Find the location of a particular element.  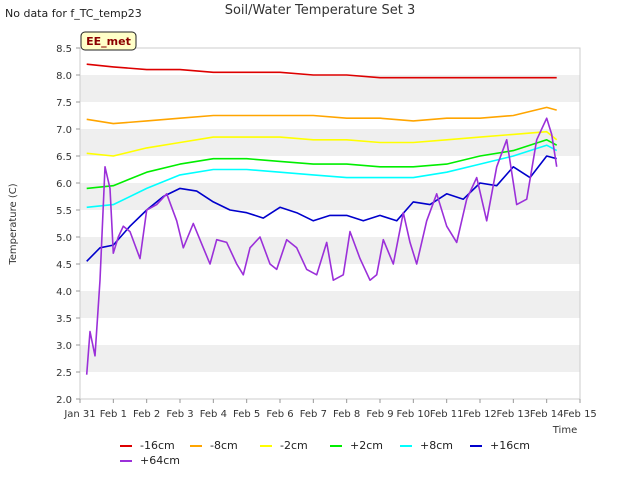

y-tick-label: 8.0 is located at coordinates (64, 76).